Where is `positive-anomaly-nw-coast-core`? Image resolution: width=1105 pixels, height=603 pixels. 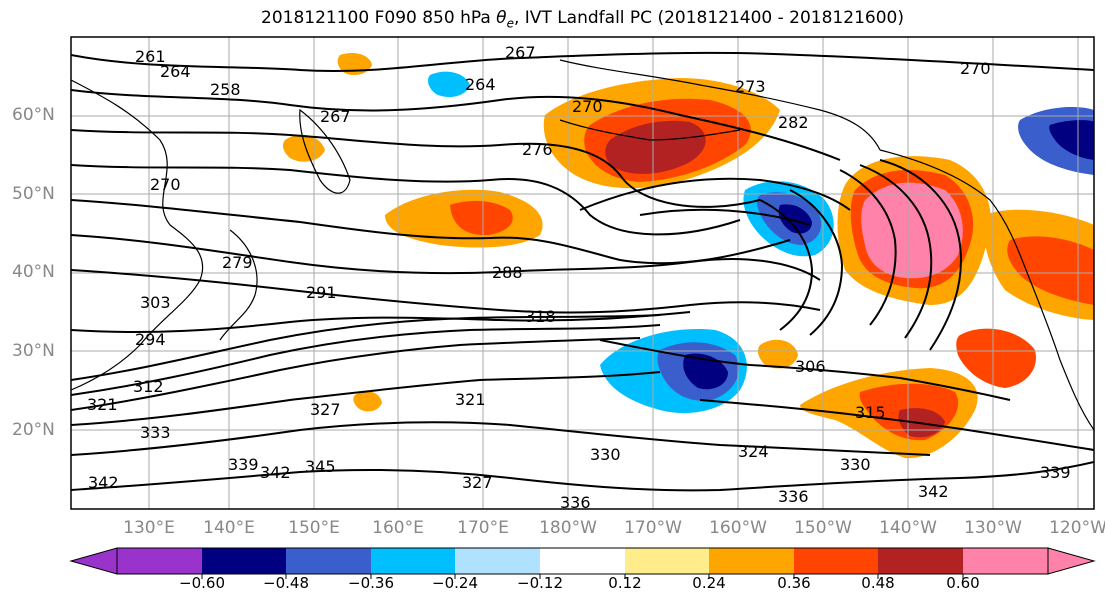 positive-anomaly-nw-coast-core is located at coordinates (1050, 270).